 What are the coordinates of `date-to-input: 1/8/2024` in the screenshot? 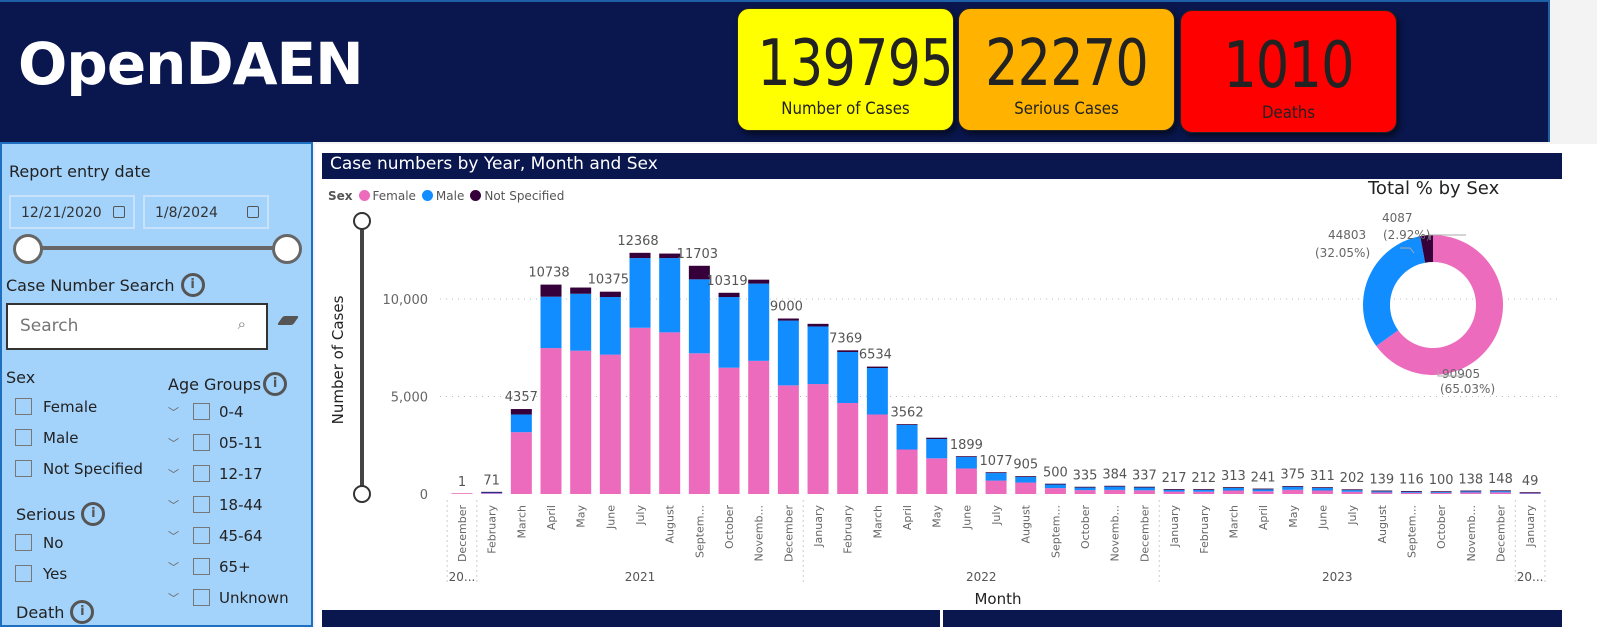 It's located at (206, 212).